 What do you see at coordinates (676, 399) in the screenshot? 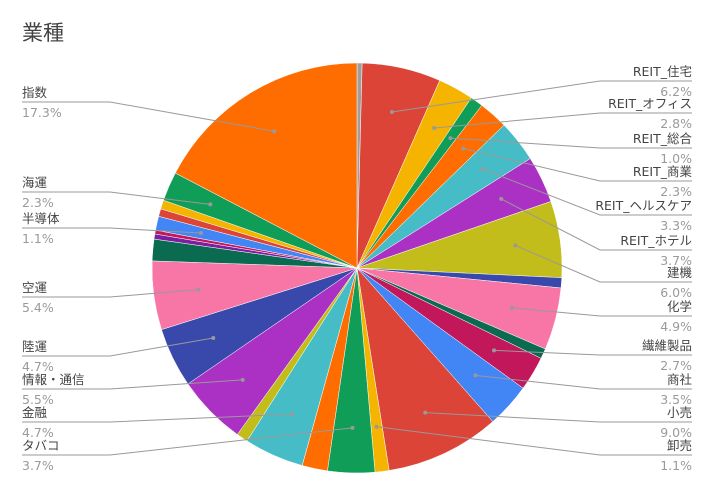
I see `slice-value-label: 3.5%` at bounding box center [676, 399].